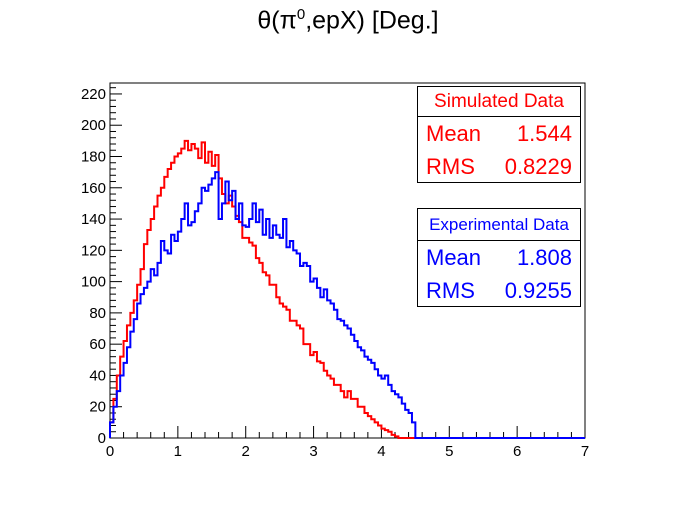 This screenshot has width=696, height=522. I want to click on x-tick-label: 4, so click(381, 451).